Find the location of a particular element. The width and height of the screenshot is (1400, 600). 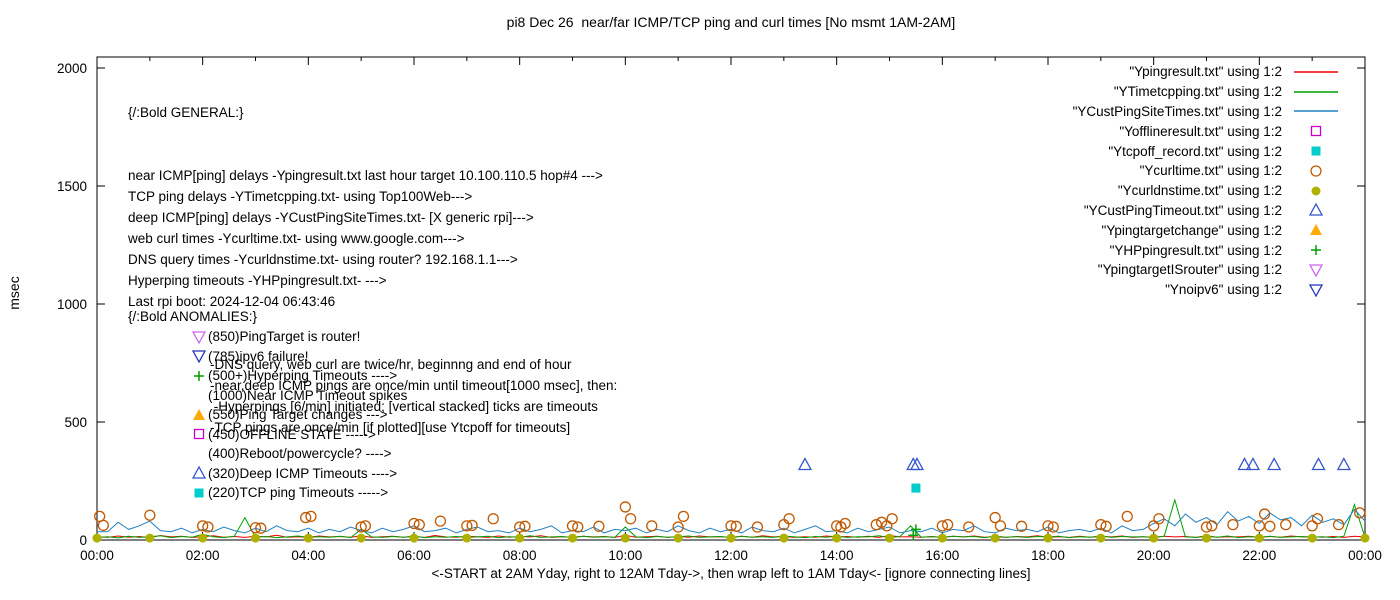

legend-sample-tri-up-open is located at coordinates (1316, 210).